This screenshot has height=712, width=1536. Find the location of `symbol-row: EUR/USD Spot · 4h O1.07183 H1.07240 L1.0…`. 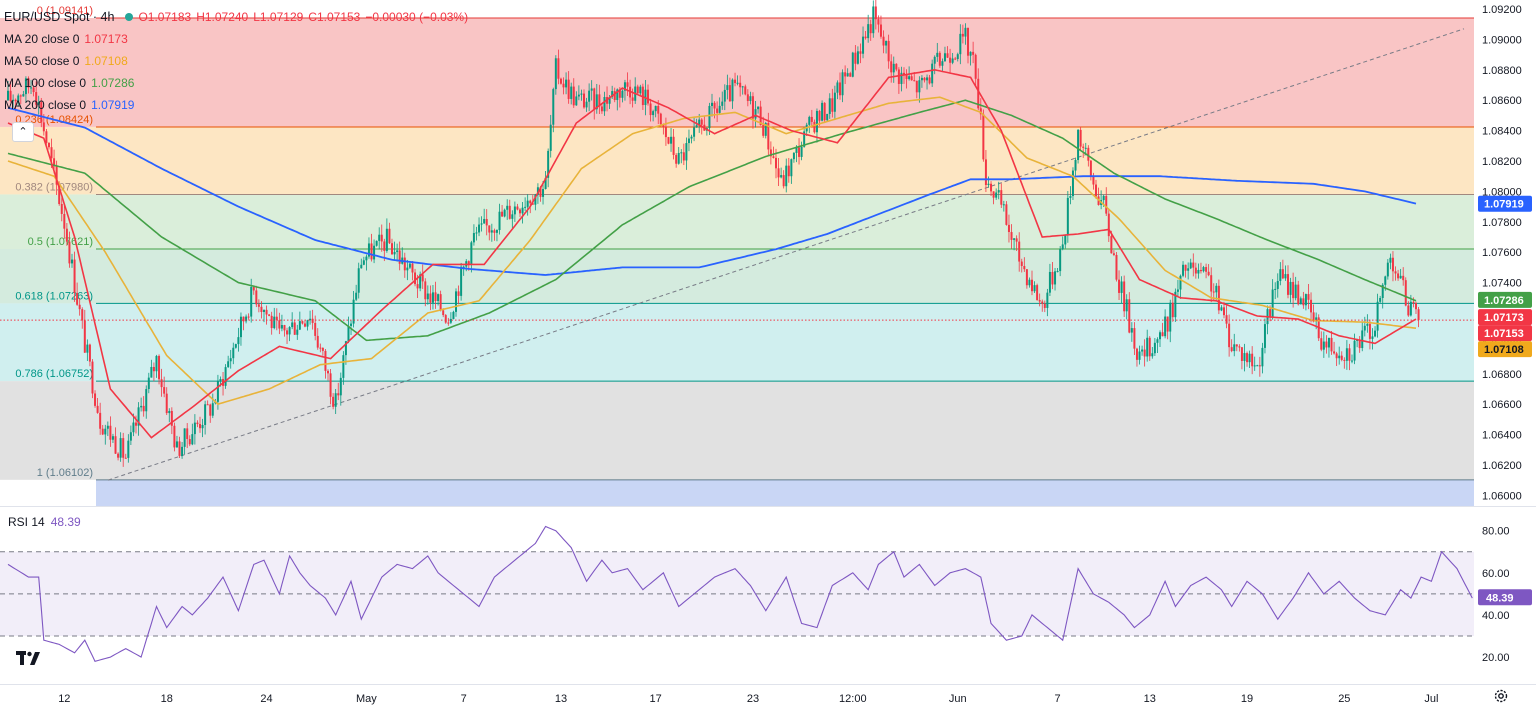

symbol-row: EUR/USD Spot · 4h O1.07183 H1.07240 L1.0… is located at coordinates (238, 17).